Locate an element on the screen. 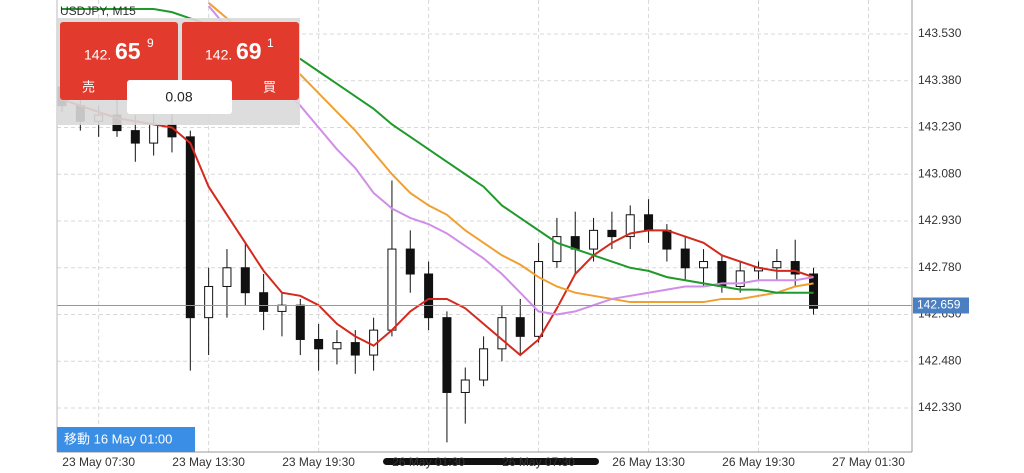 Image resolution: width=1024 pixels, height=473 pixels. y-tick-label: 143.530 is located at coordinates (940, 33).